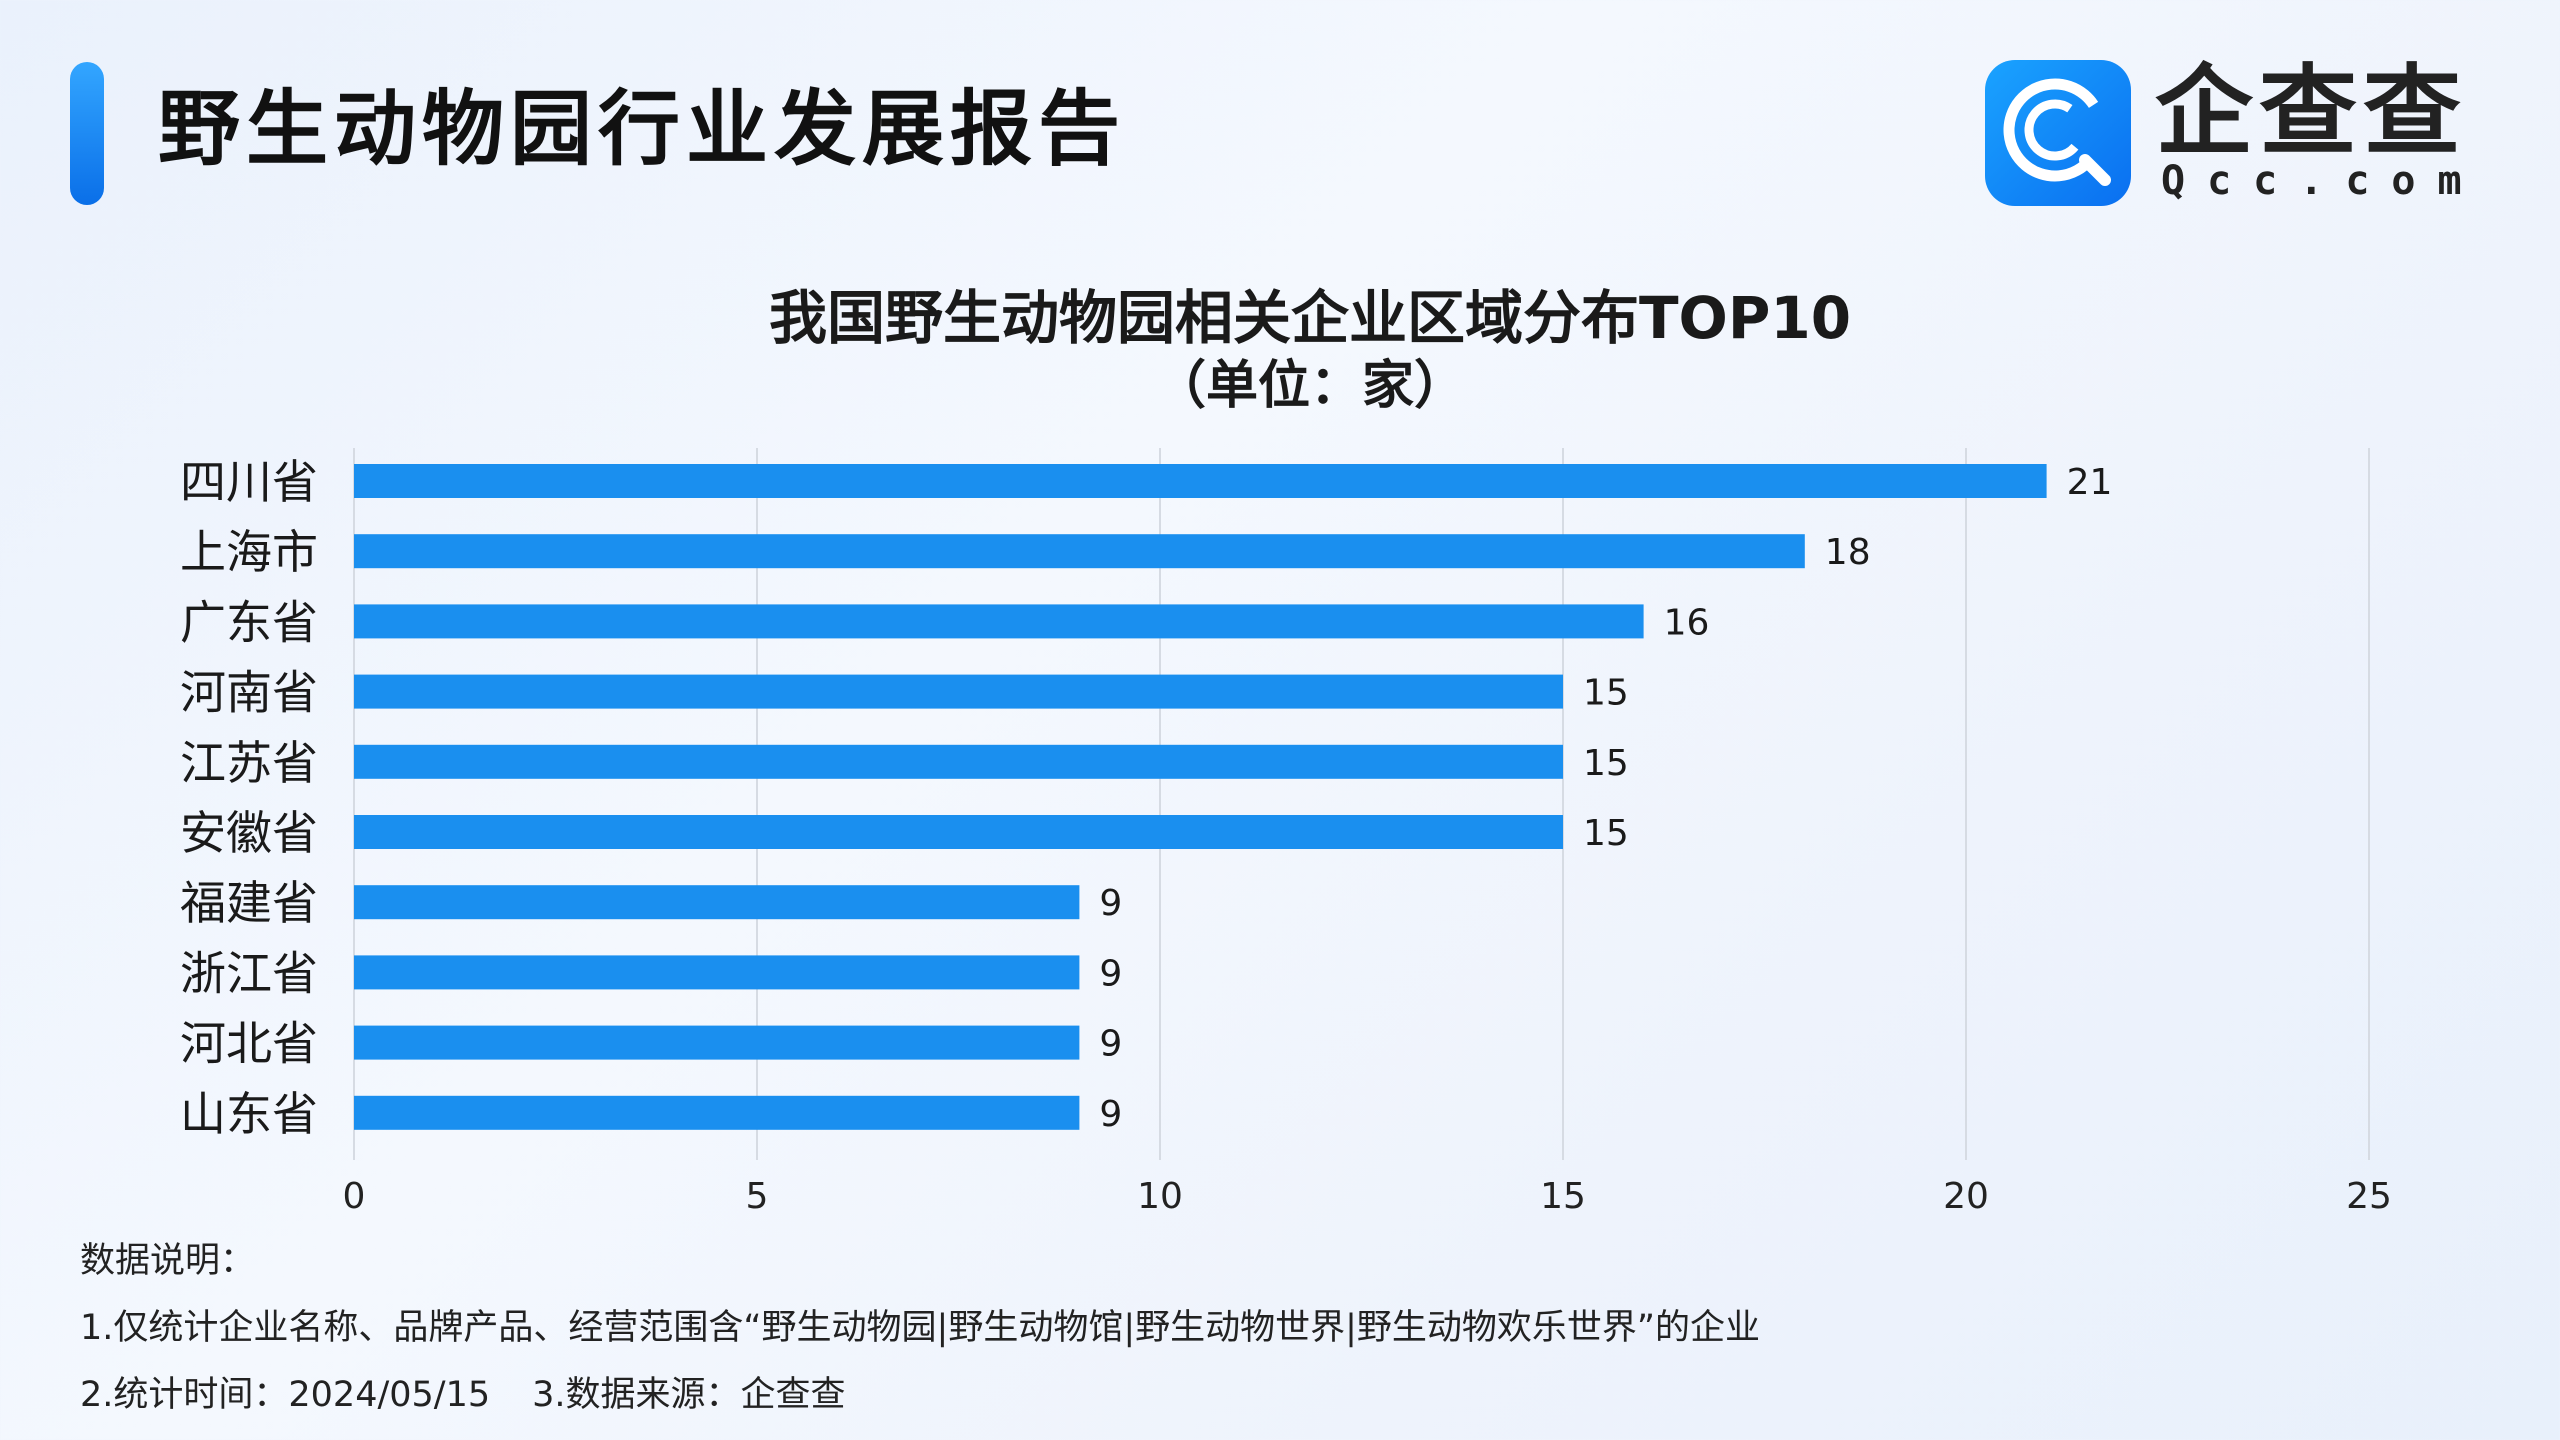  I want to click on category-label-2: 广东省, so click(249, 622).